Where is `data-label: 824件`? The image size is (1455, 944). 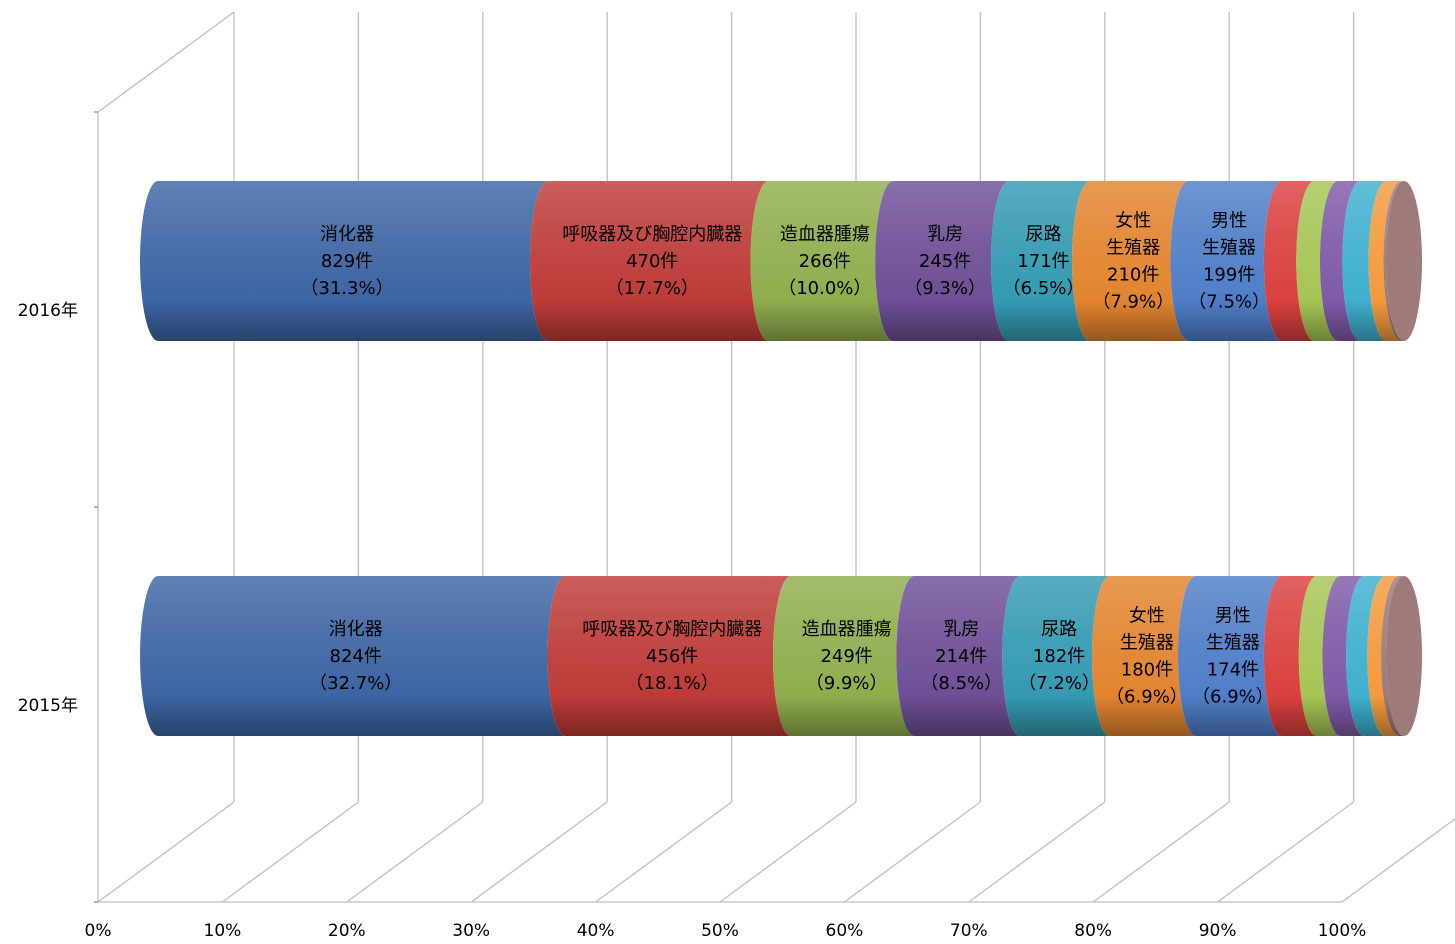 data-label: 824件 is located at coordinates (356, 656).